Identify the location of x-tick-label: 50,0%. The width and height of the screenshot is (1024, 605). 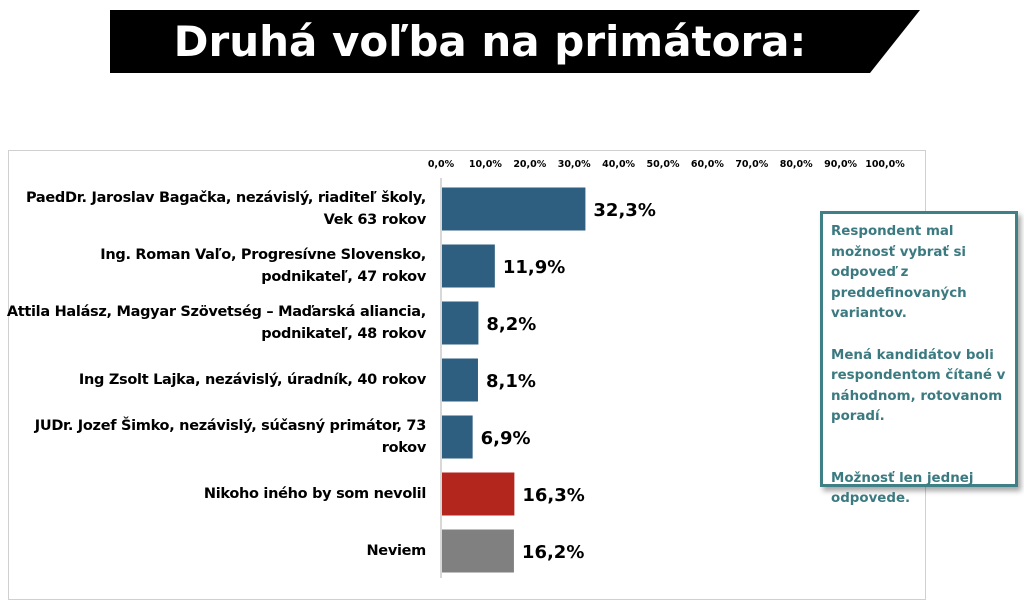
(663, 164).